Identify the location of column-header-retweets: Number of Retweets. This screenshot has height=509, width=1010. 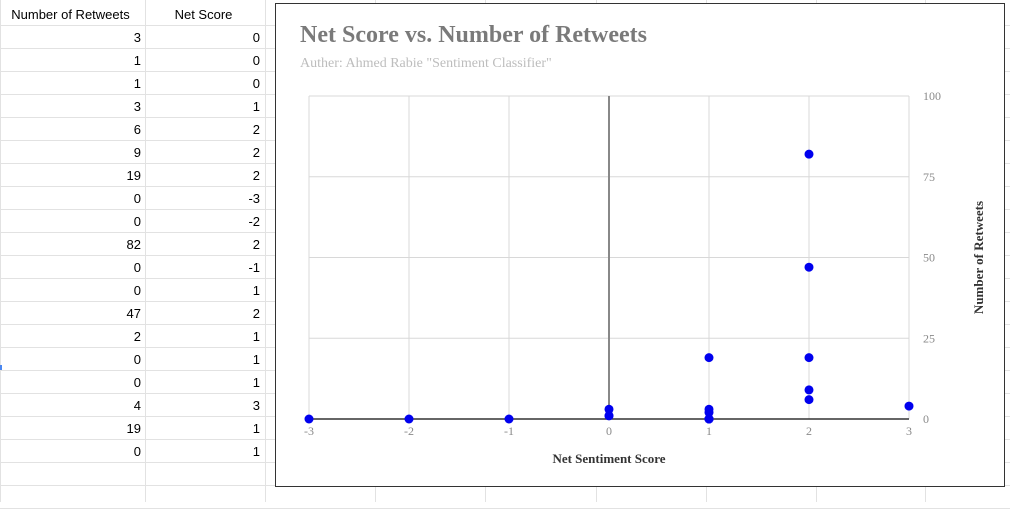
(70, 14).